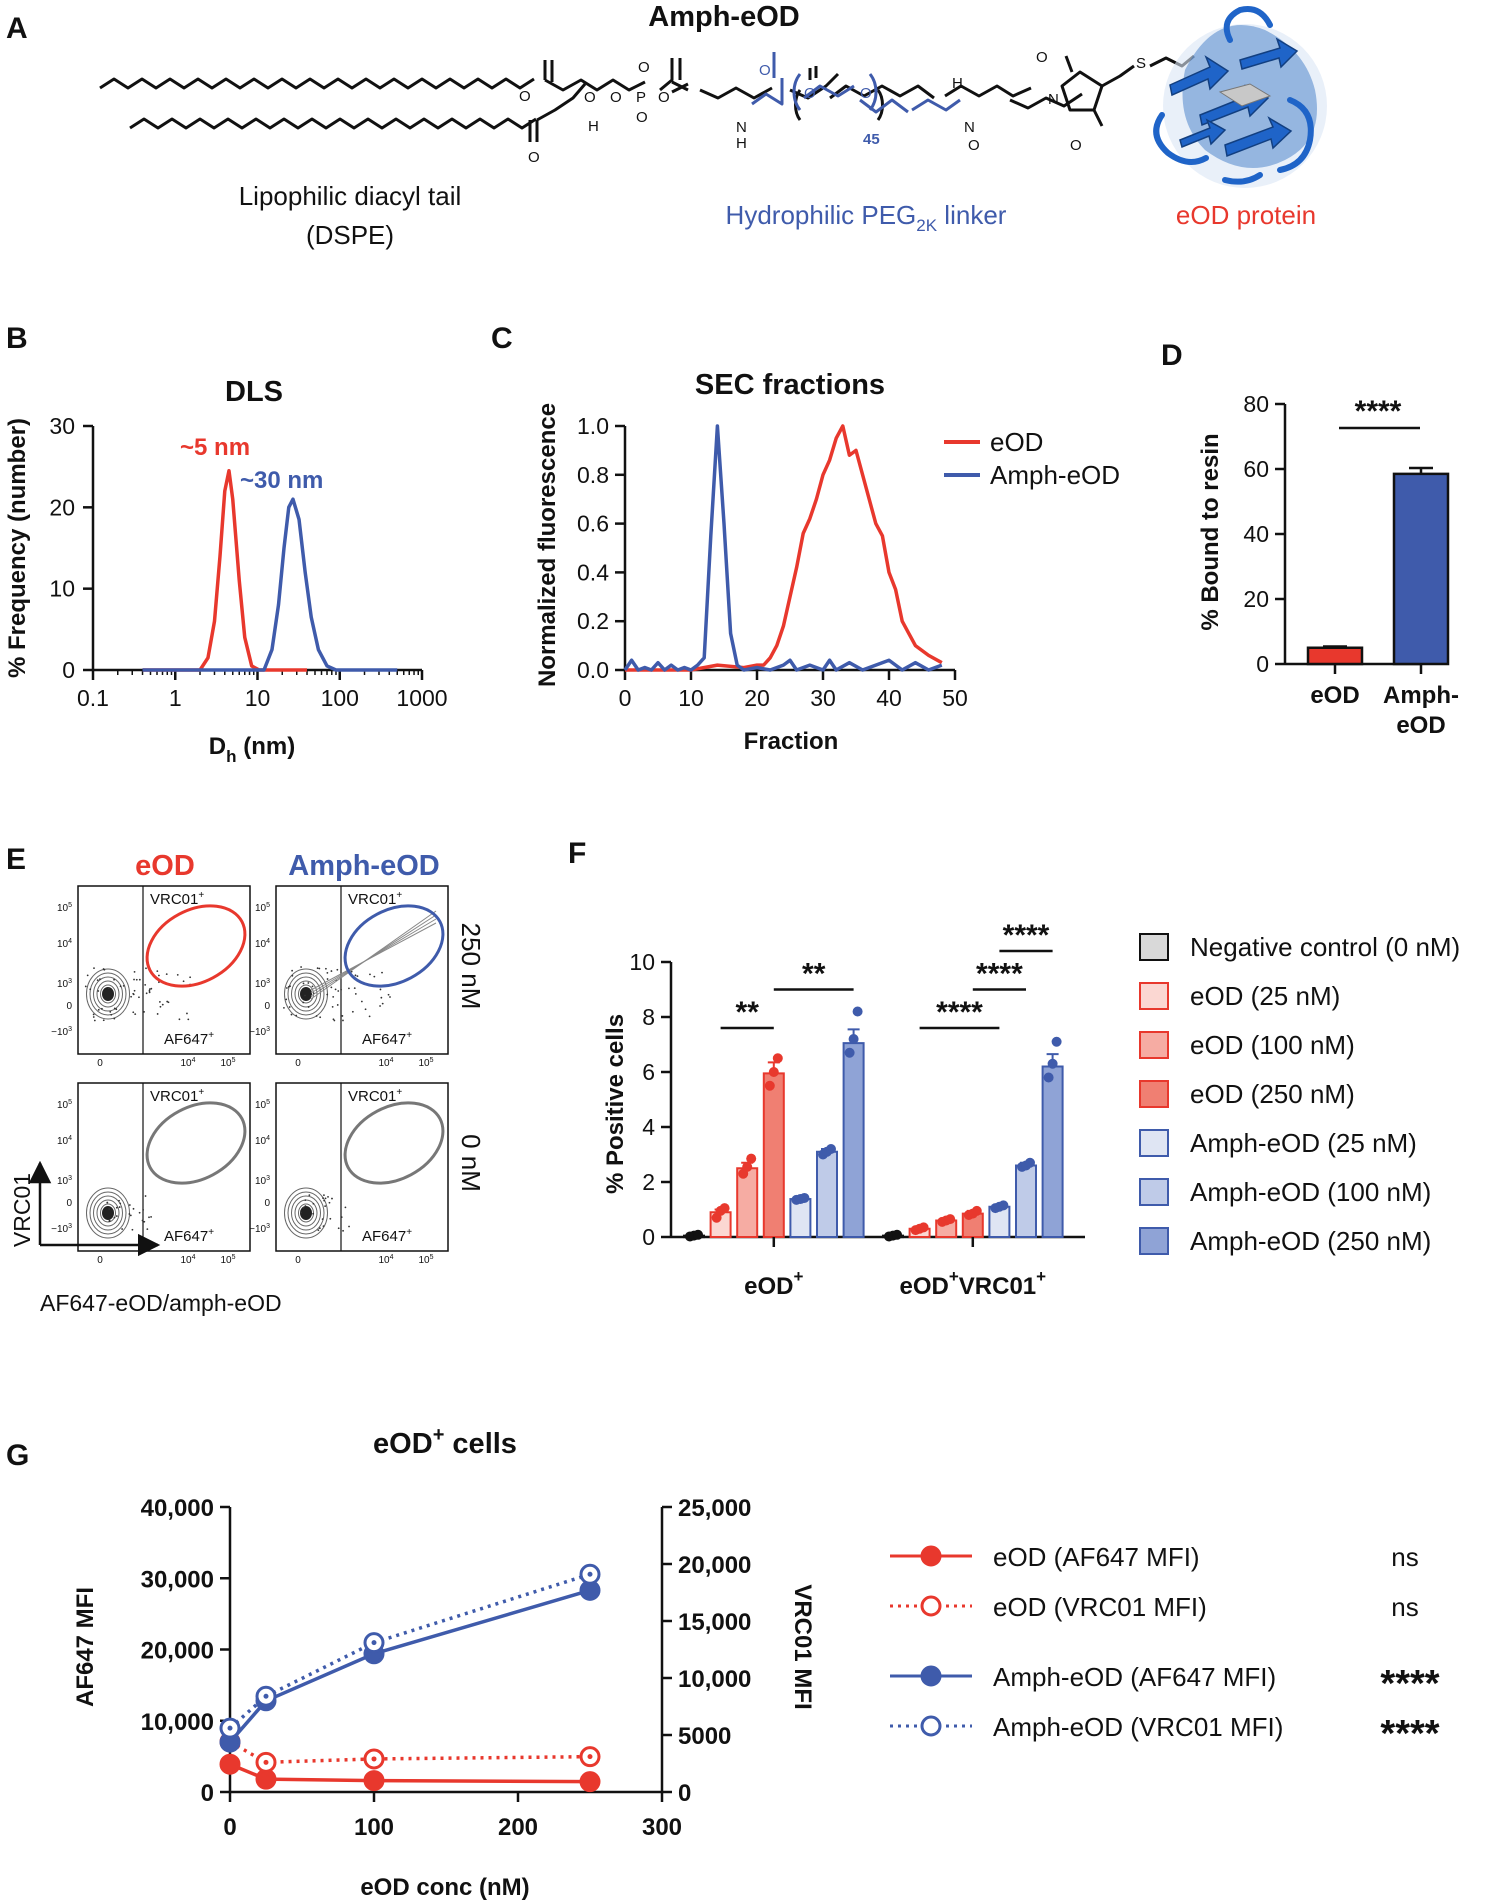 Image resolution: width=1493 pixels, height=1904 pixels. Describe the element at coordinates (298, 1260) in the screenshot. I see `flow-x-tick-label: 0` at that location.